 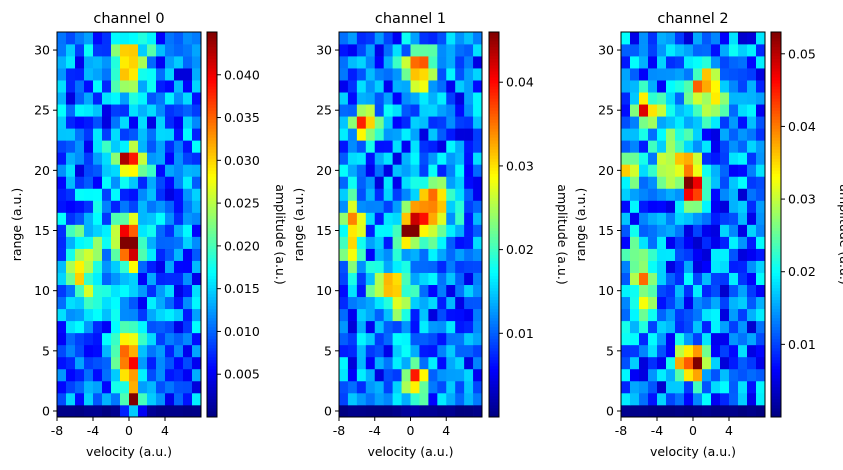 What do you see at coordinates (324, 170) in the screenshot?
I see `y-tick-label: 20` at bounding box center [324, 170].